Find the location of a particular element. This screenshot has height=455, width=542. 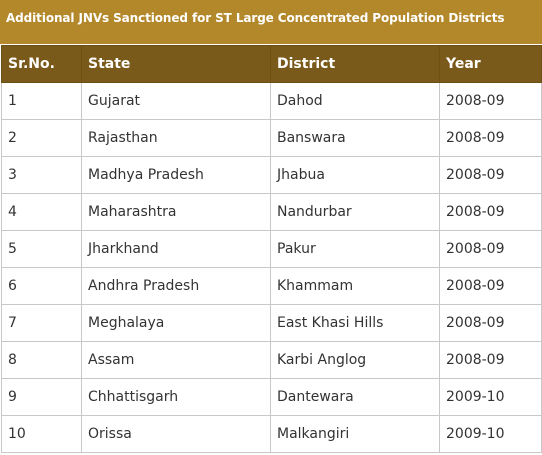

cell-state: Maharashtra is located at coordinates (176, 212).